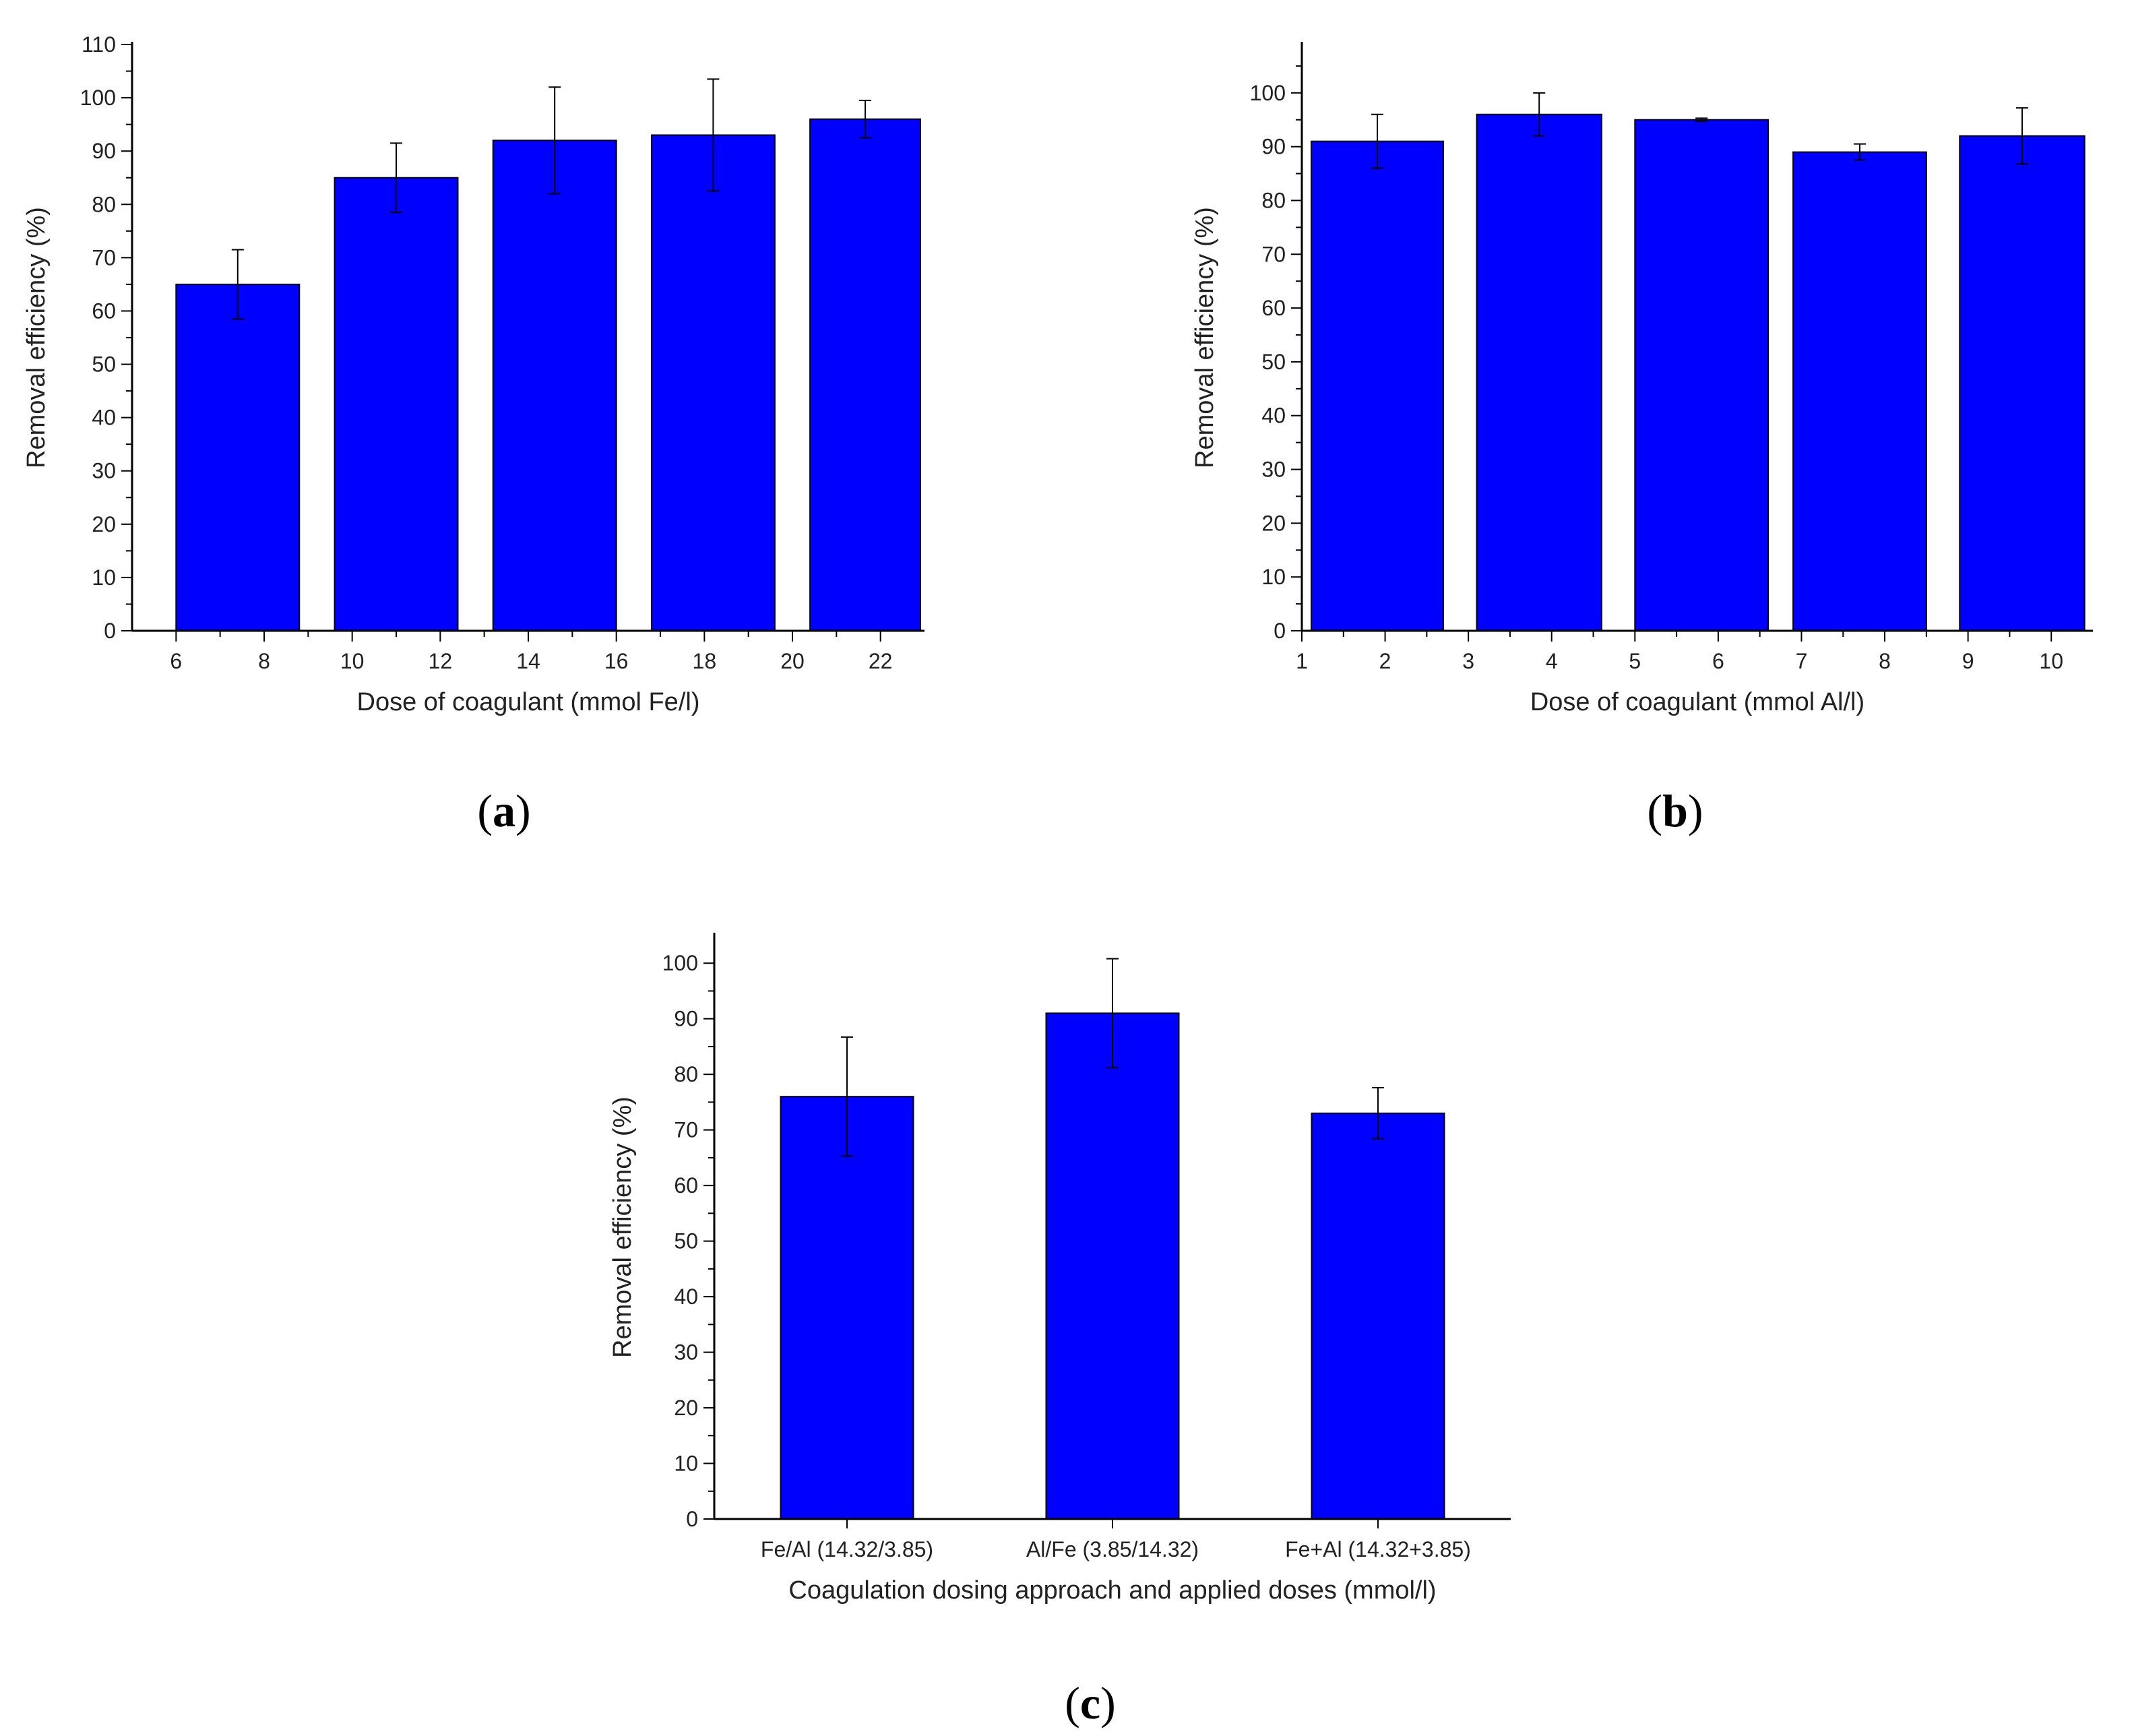 Image resolution: width=2132 pixels, height=1736 pixels. Describe the element at coordinates (1968, 661) in the screenshot. I see `x-tick-label: 9` at that location.